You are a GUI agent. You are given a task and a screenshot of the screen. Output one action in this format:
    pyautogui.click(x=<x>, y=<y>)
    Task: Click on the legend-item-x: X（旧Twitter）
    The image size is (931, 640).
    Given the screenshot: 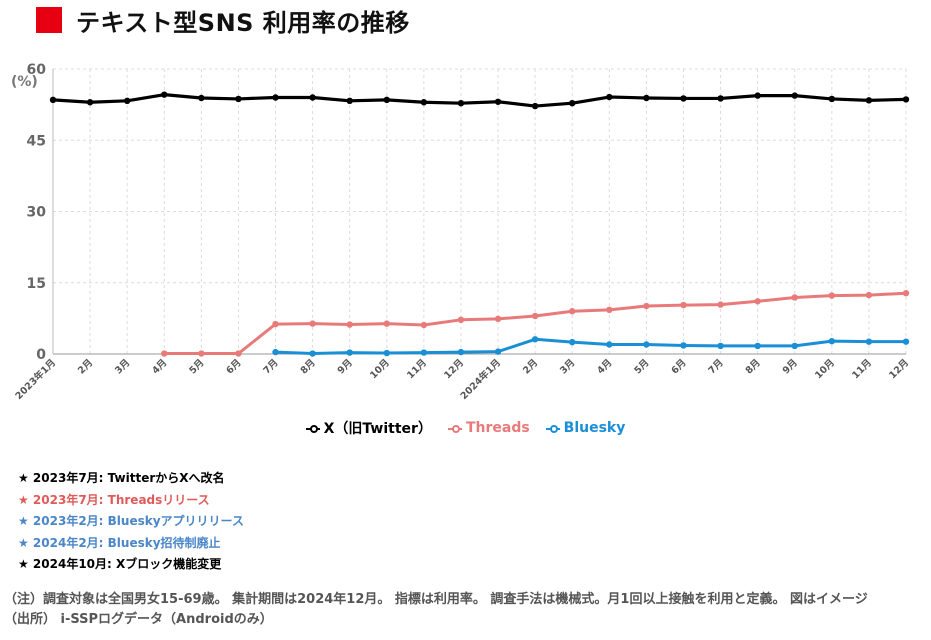 What is the action you would take?
    pyautogui.click(x=368, y=428)
    